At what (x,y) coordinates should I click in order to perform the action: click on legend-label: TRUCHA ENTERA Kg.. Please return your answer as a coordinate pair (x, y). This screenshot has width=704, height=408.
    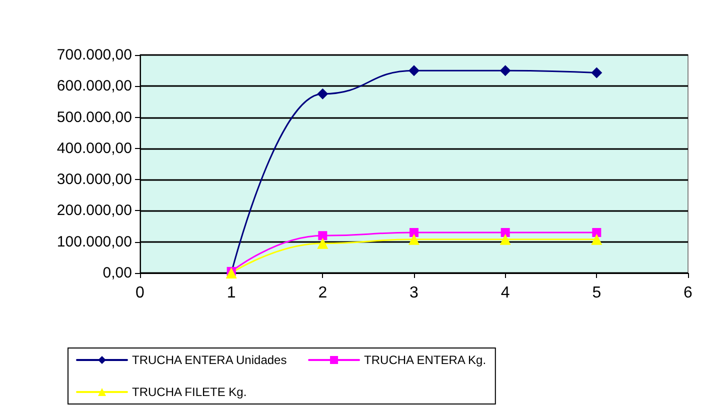
    Looking at the image, I should click on (425, 360).